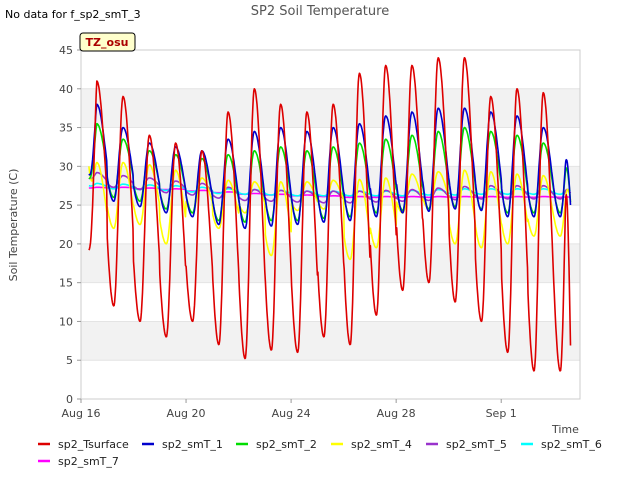 The width and height of the screenshot is (640, 484). Describe the element at coordinates (93, 444) in the screenshot. I see `legend-label-sp2_Tsurface: sp2_Tsurface` at that location.